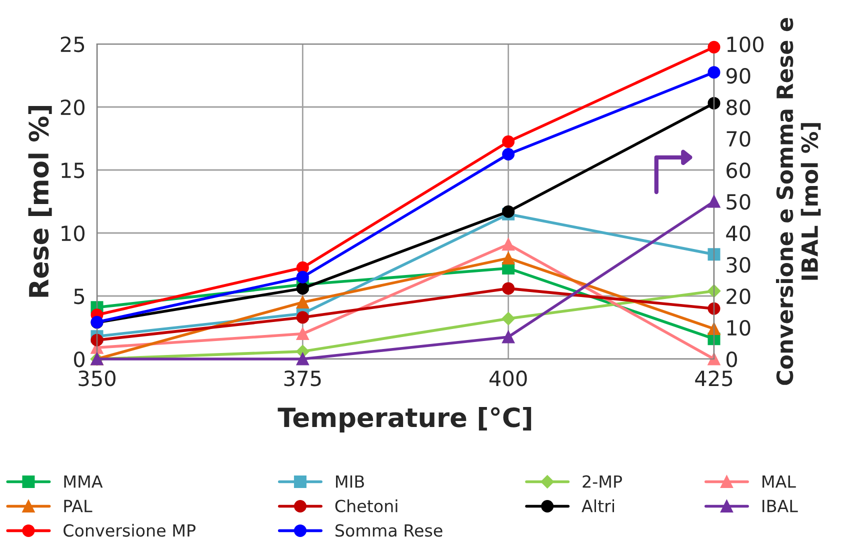 The width and height of the screenshot is (857, 555). What do you see at coordinates (78, 506) in the screenshot?
I see `legend-label: PAL` at bounding box center [78, 506].